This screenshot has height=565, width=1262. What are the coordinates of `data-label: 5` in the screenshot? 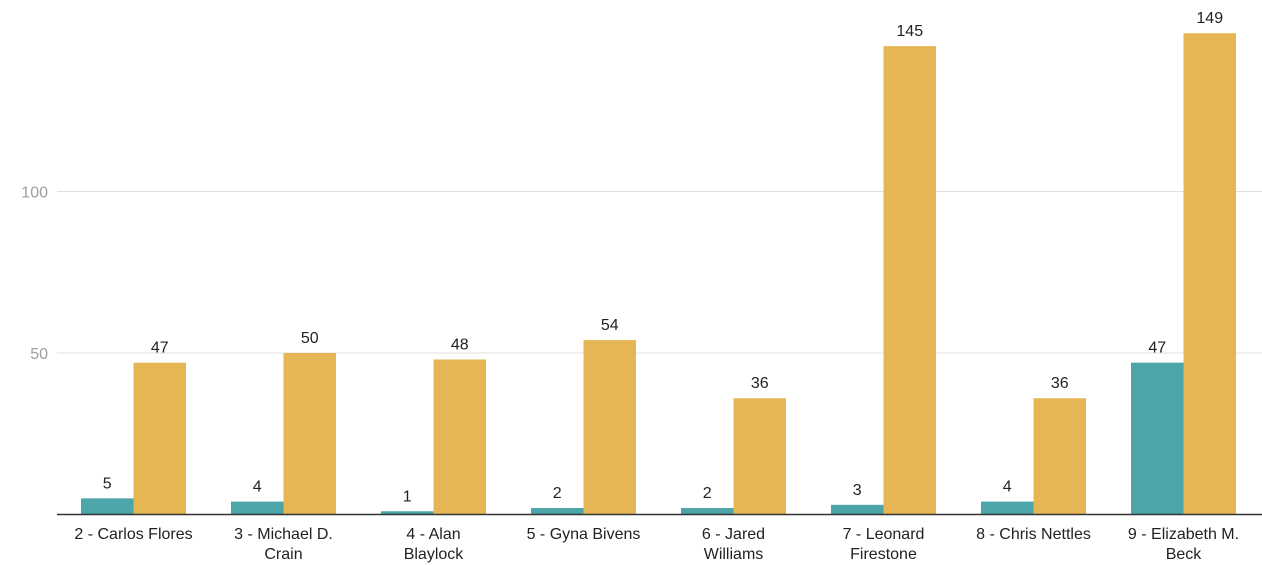 It's located at (107, 483).